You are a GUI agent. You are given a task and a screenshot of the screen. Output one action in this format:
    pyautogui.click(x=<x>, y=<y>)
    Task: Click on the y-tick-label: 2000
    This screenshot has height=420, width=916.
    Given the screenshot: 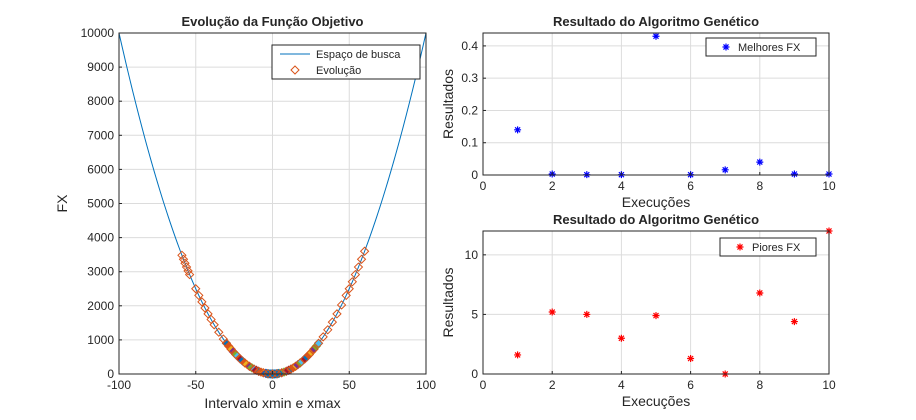 What is the action you would take?
    pyautogui.click(x=100, y=306)
    